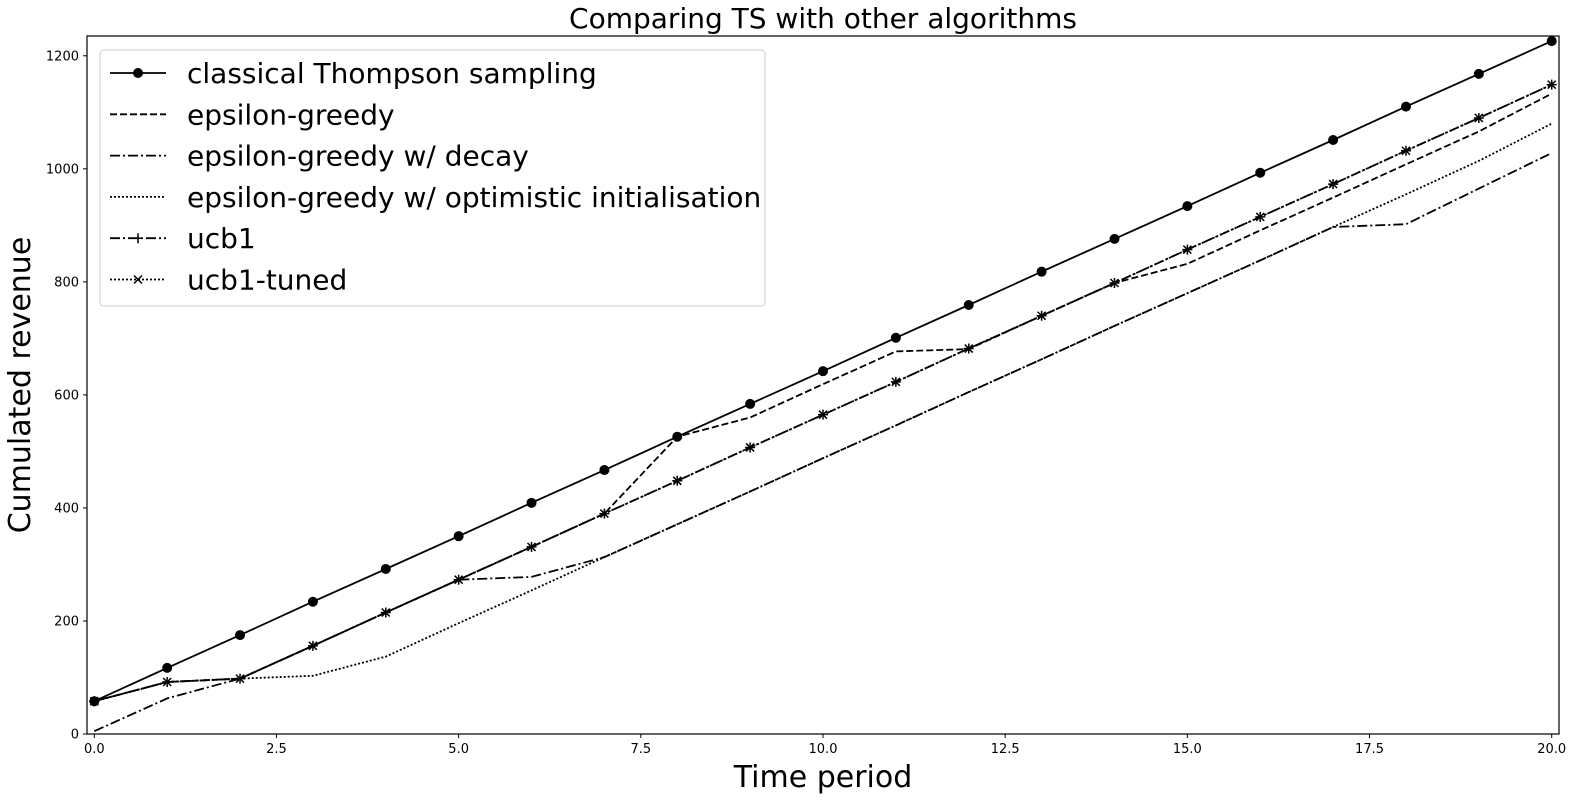 The width and height of the screenshot is (1582, 800). Describe the element at coordinates (66, 282) in the screenshot. I see `y-tick-label: 800` at that location.